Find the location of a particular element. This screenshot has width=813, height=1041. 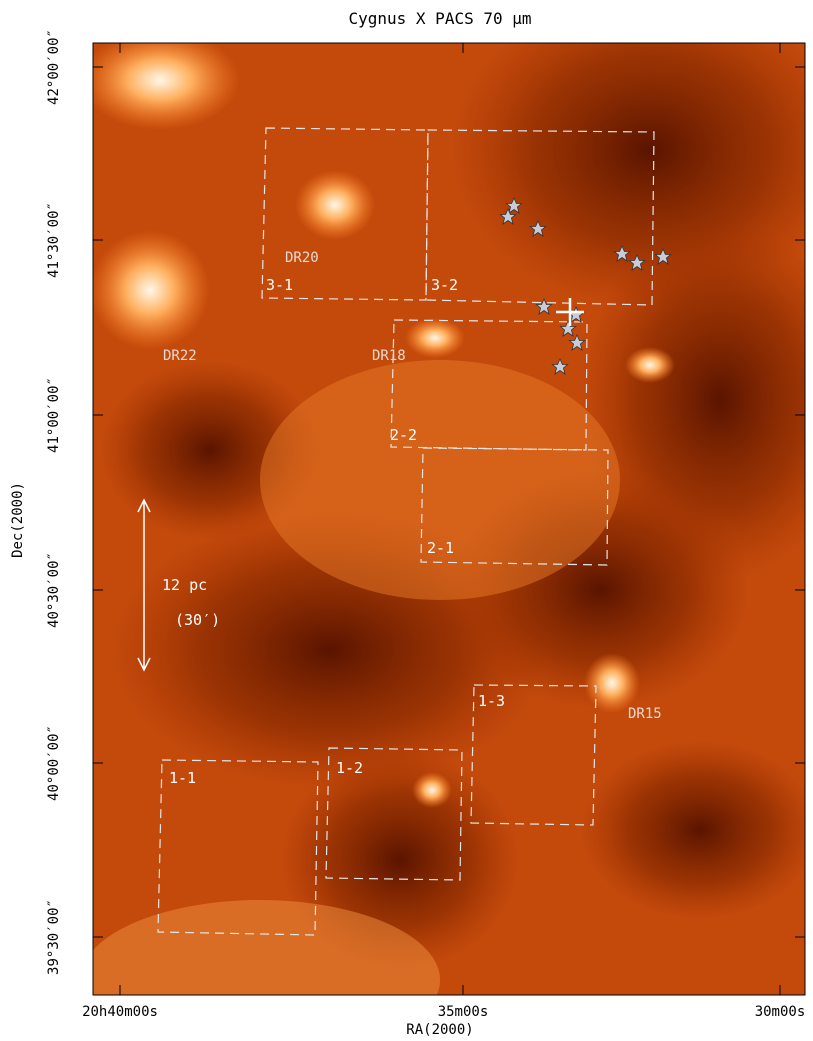

region-label: 3-2 is located at coordinates (444, 285).